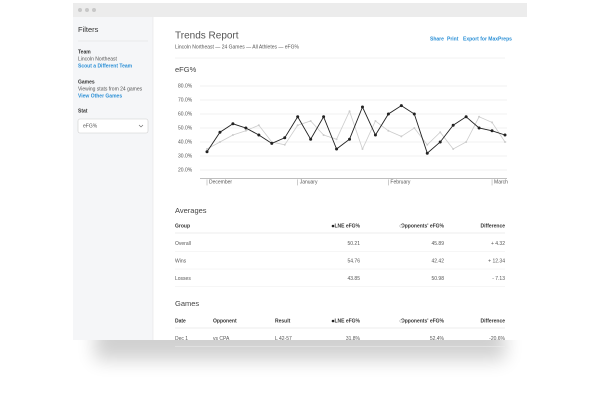  I want to click on link: Export for MaxPreps, so click(487, 39).